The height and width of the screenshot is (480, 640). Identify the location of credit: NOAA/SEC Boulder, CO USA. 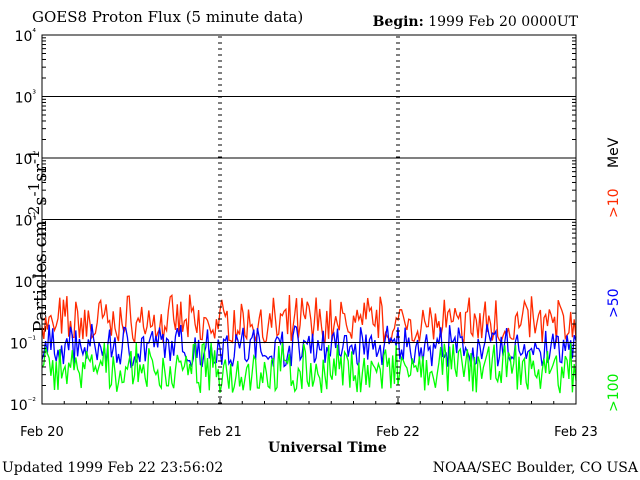
(535, 468).